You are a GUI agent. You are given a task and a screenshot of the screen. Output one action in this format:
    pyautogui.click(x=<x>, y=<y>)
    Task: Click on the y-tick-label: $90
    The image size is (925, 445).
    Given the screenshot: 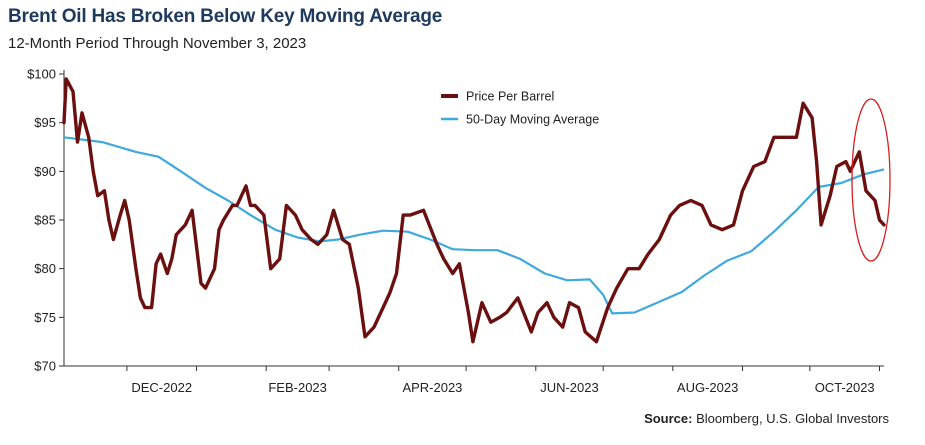 What is the action you would take?
    pyautogui.click(x=45, y=171)
    